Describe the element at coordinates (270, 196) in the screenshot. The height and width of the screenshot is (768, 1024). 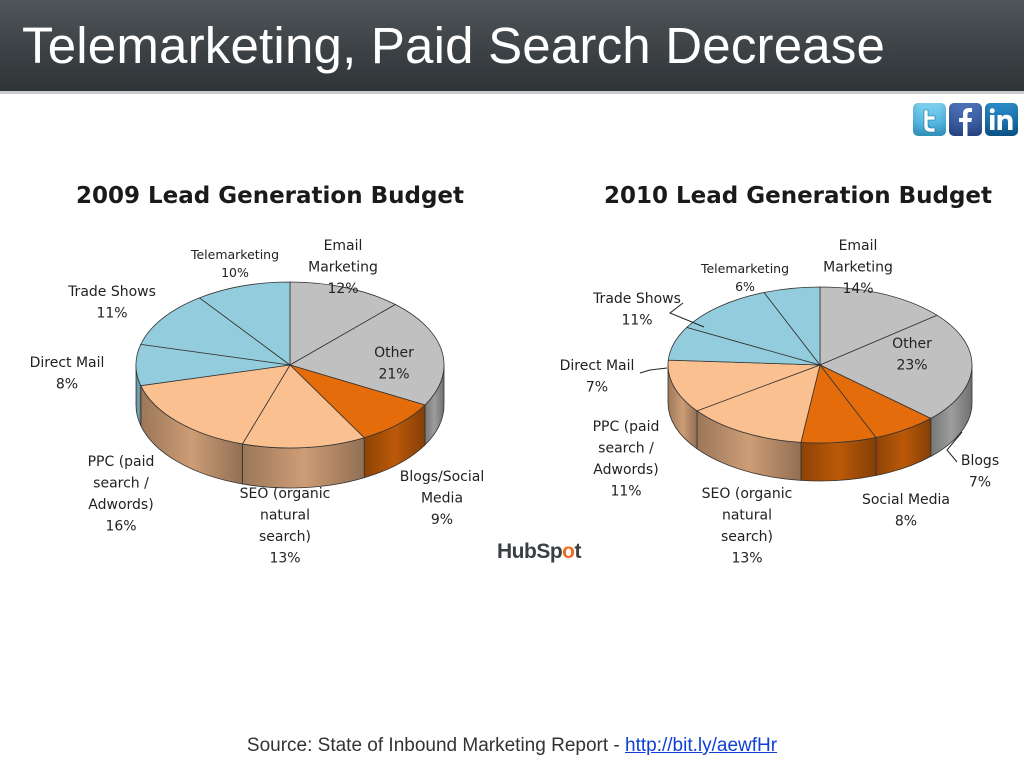
I see `chart-title: 2009 Lead Generation Budget` at that location.